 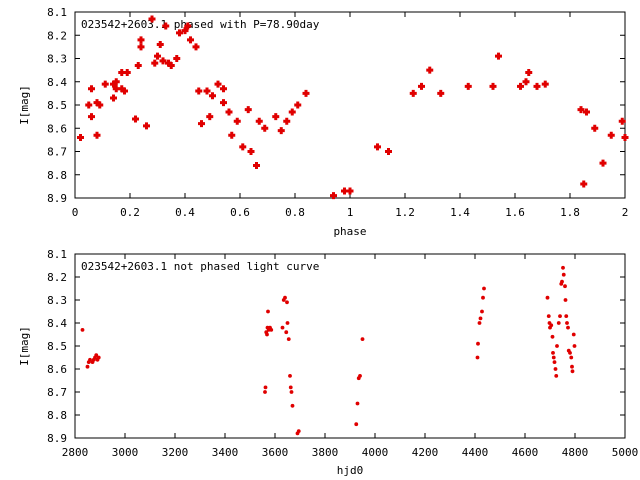 What do you see at coordinates (525, 452) in the screenshot?
I see `x-tick-label: 4600` at bounding box center [525, 452].